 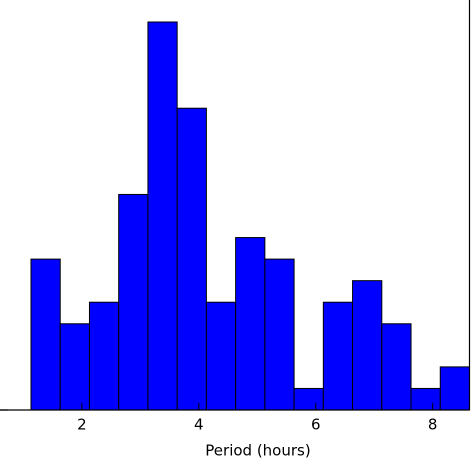 I want to click on x-tick-label: 6, so click(x=316, y=425).